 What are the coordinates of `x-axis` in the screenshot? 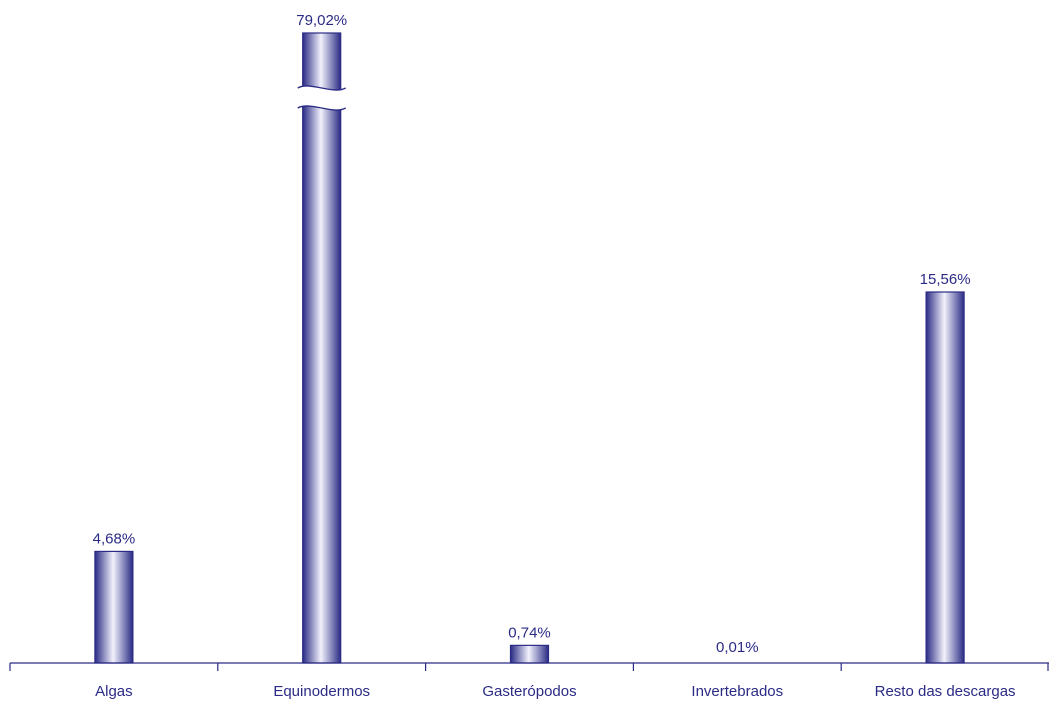 It's located at (529, 666).